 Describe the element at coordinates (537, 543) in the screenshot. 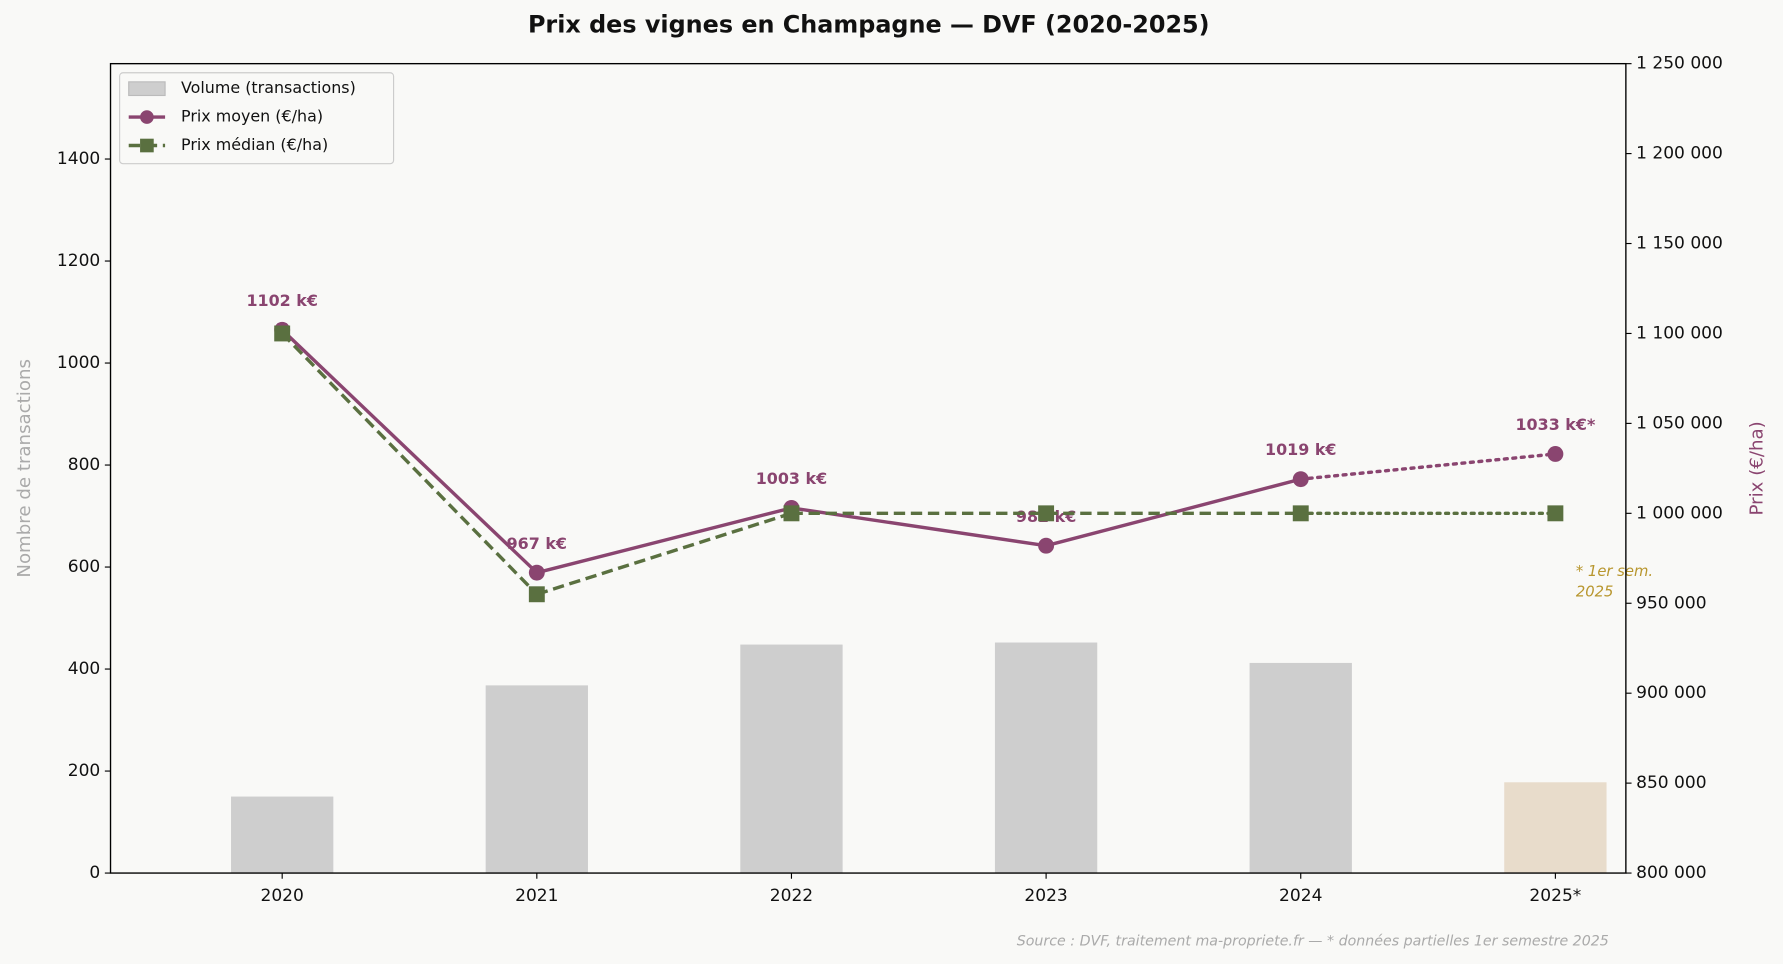

I see `value-label: 967 k€` at that location.